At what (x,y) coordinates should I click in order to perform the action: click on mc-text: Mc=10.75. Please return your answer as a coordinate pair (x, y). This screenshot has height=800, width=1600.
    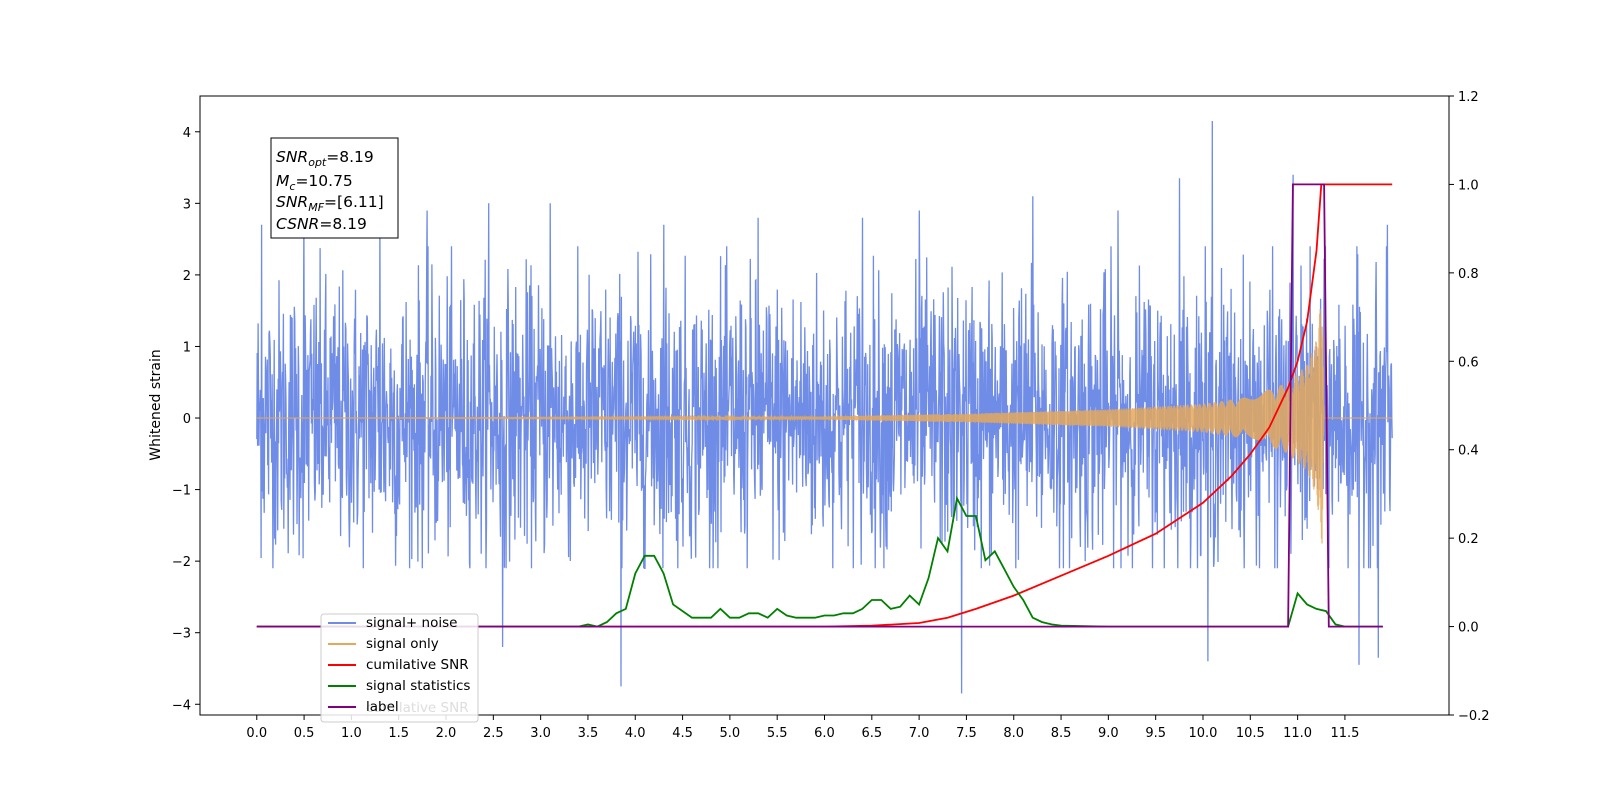
    Looking at the image, I should click on (314, 182).